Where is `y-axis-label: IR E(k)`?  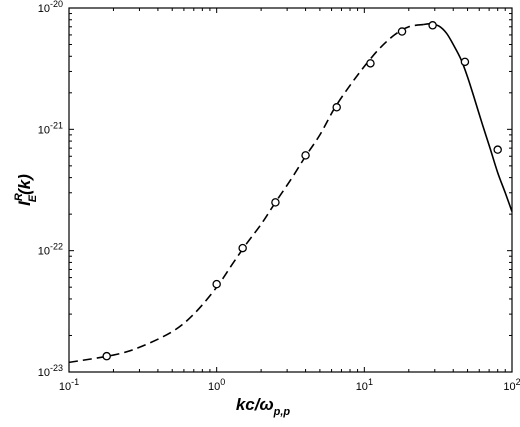
y-axis-label: IR E(k) is located at coordinates (26, 190).